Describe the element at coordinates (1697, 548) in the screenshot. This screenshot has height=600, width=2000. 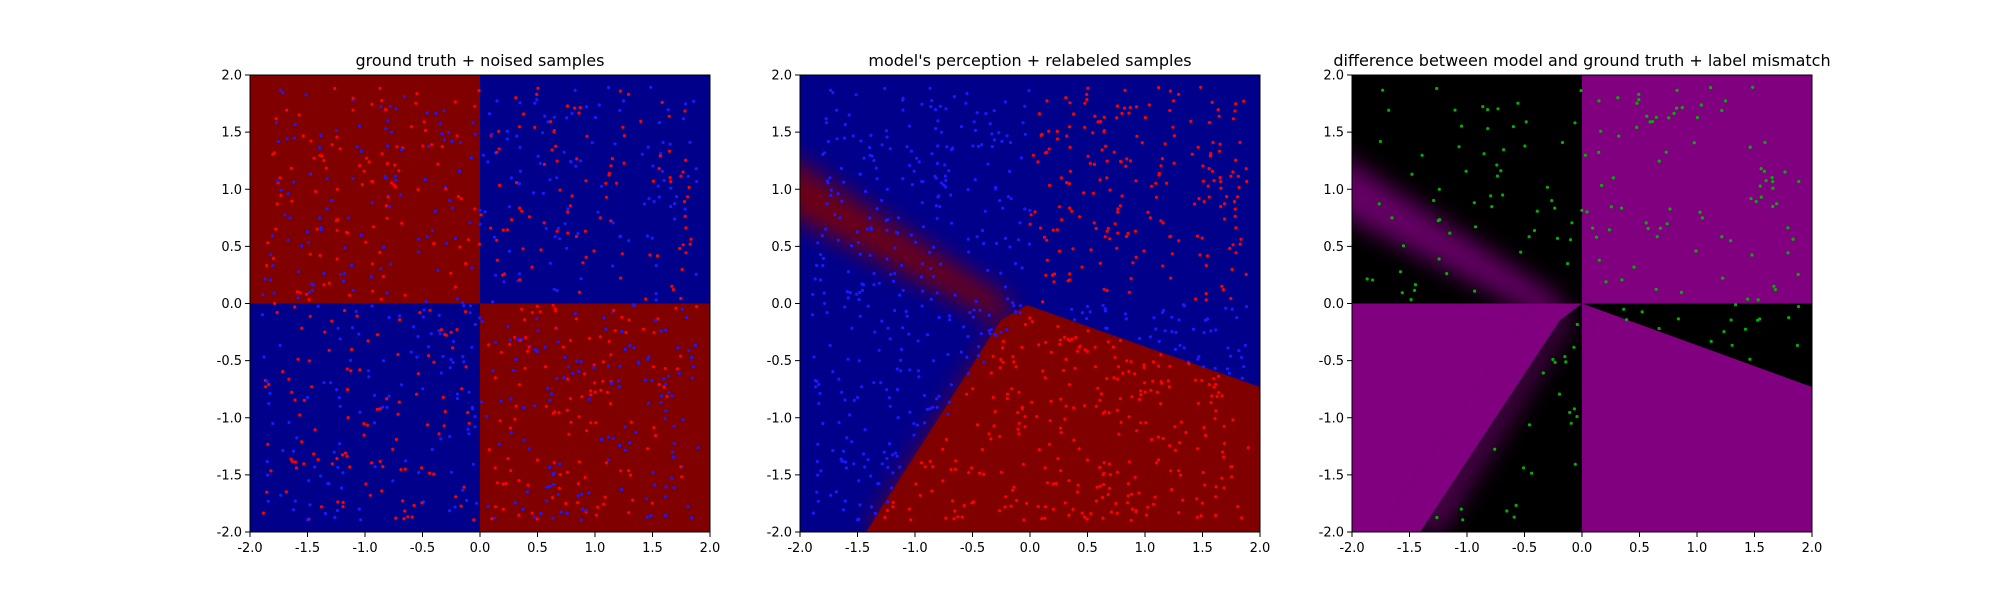
I see `x-tick-label: 1.0` at that location.